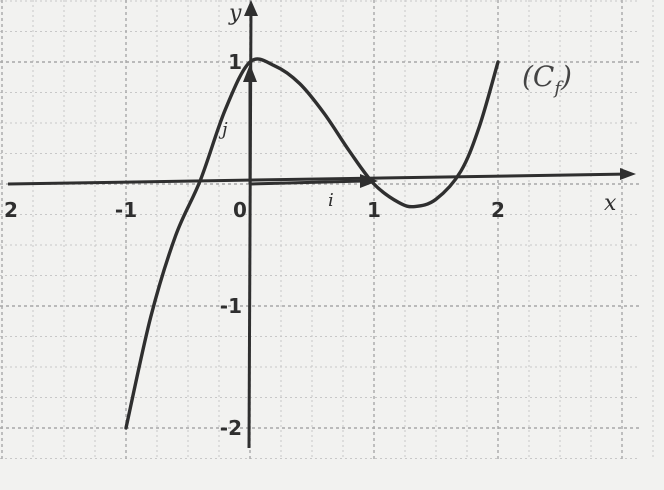 This screenshot has width=664, height=490. Describe the element at coordinates (254, 210) in the screenshot. I see `x-tick-labels: 2 -1 0 1 2` at that location.